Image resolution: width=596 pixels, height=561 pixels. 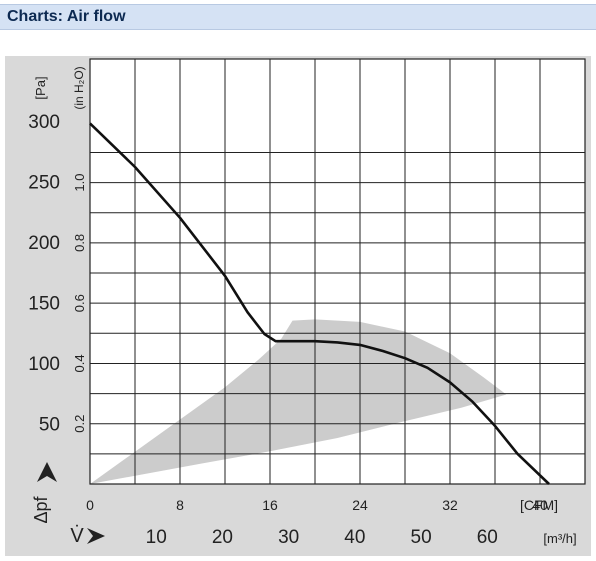 What do you see at coordinates (354, 537) in the screenshot?
I see `x-tick-label-m3h: 40` at bounding box center [354, 537].